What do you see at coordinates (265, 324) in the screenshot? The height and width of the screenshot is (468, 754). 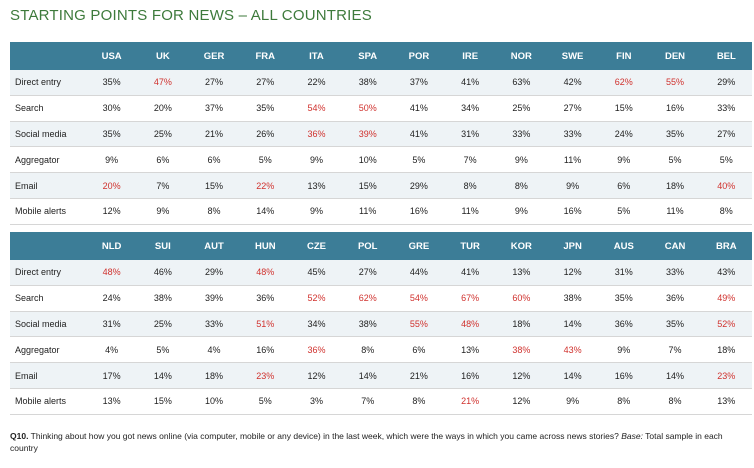 I see `table-cell: 51%` at bounding box center [265, 324].